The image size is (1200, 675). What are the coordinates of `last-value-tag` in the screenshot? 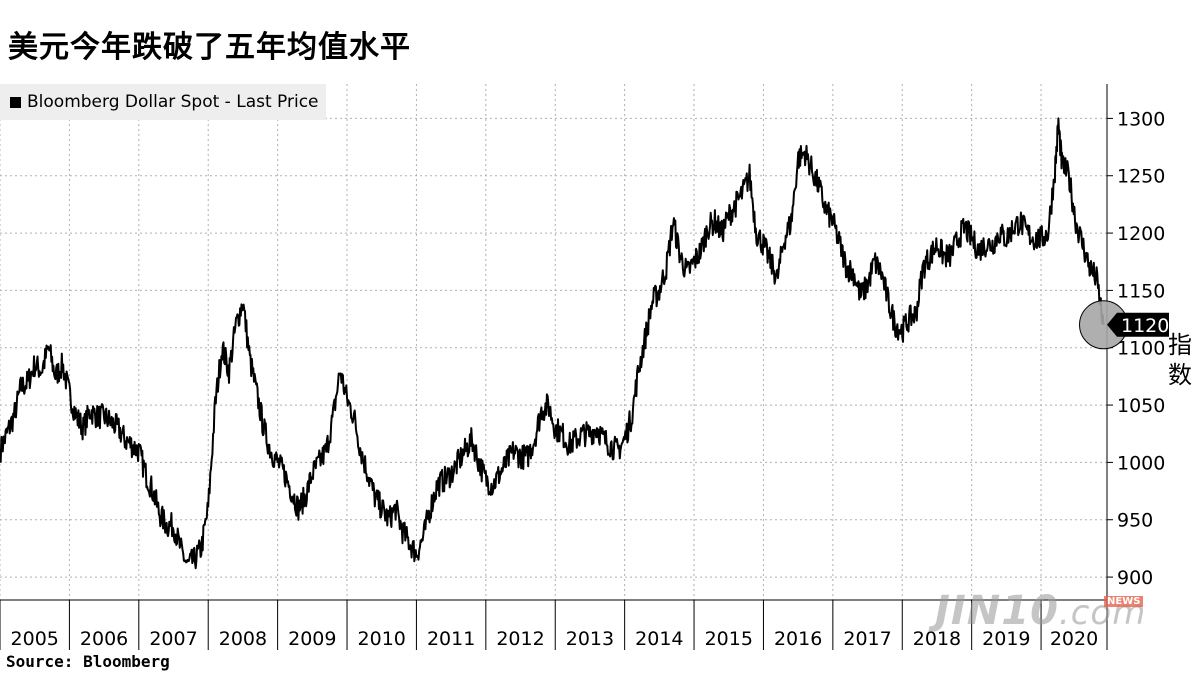 It's located at (1138, 324).